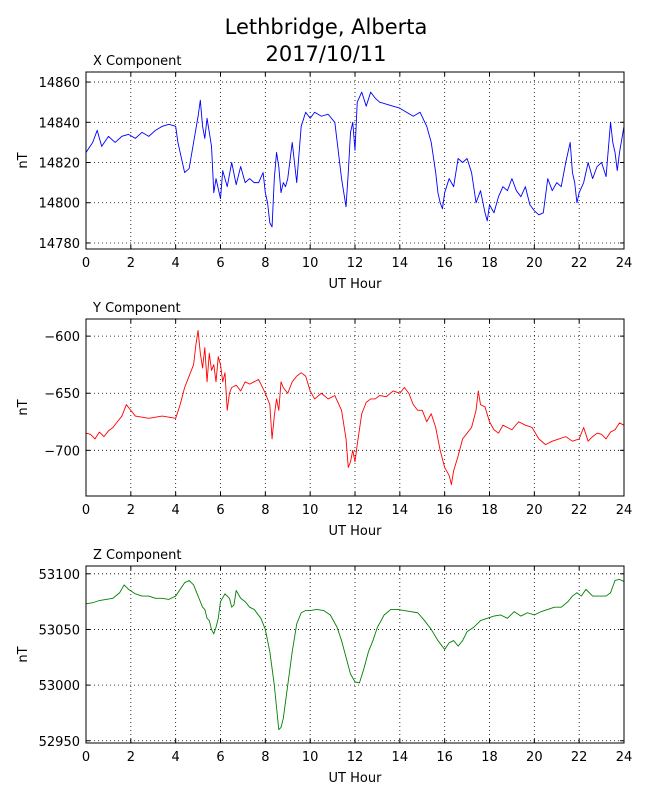  What do you see at coordinates (59, 244) in the screenshot?
I see `x-ytick-label: 14780` at bounding box center [59, 244].